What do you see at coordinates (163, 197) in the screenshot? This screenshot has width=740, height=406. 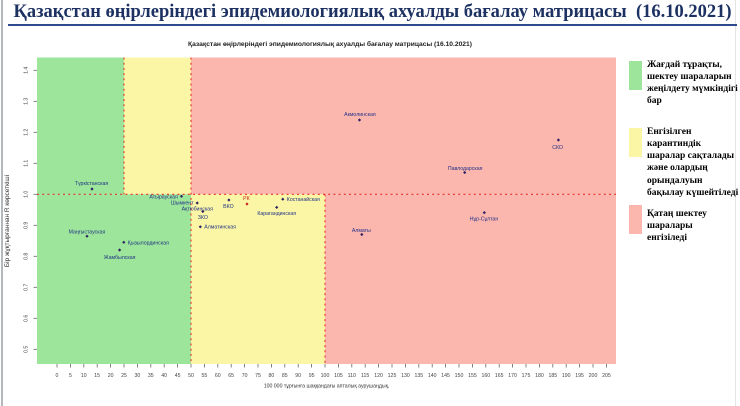 I see `svg-text: Атырауская` at bounding box center [163, 197].